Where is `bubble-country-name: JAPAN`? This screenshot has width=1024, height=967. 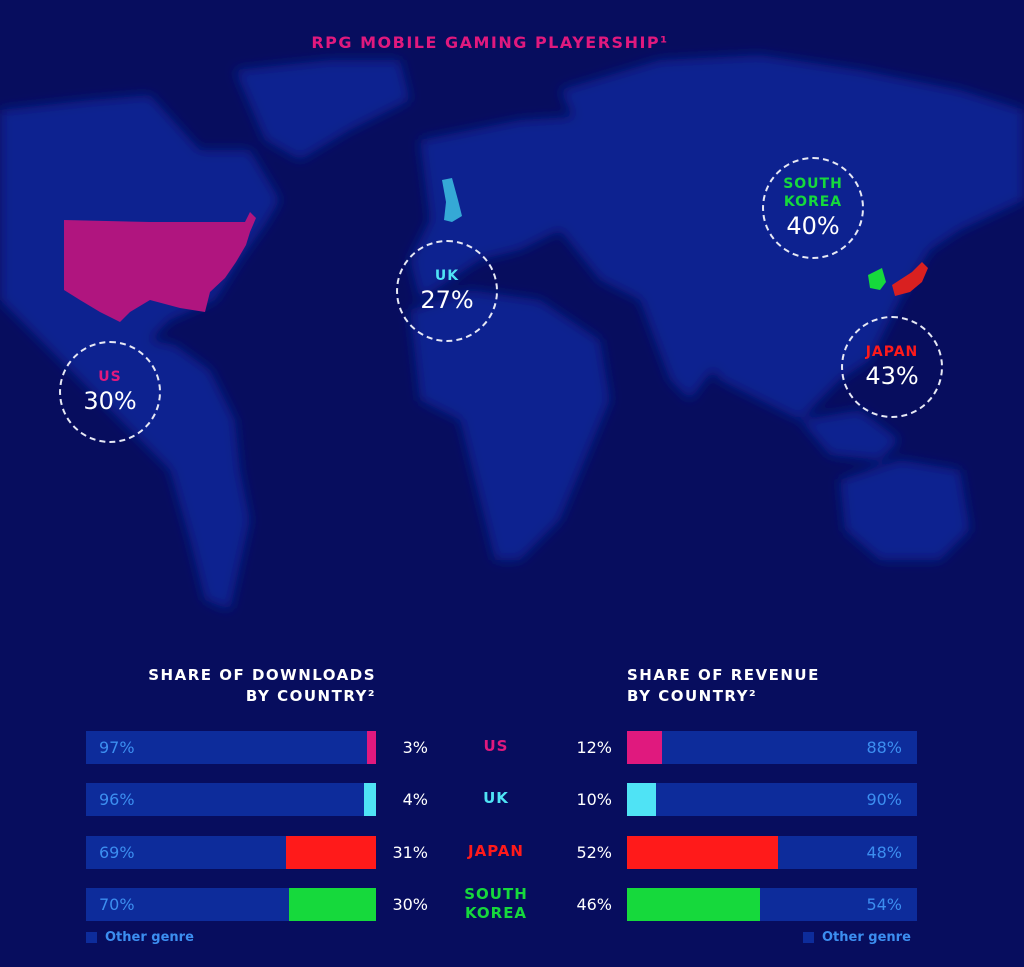 bubble-country-name: JAPAN is located at coordinates (892, 352).